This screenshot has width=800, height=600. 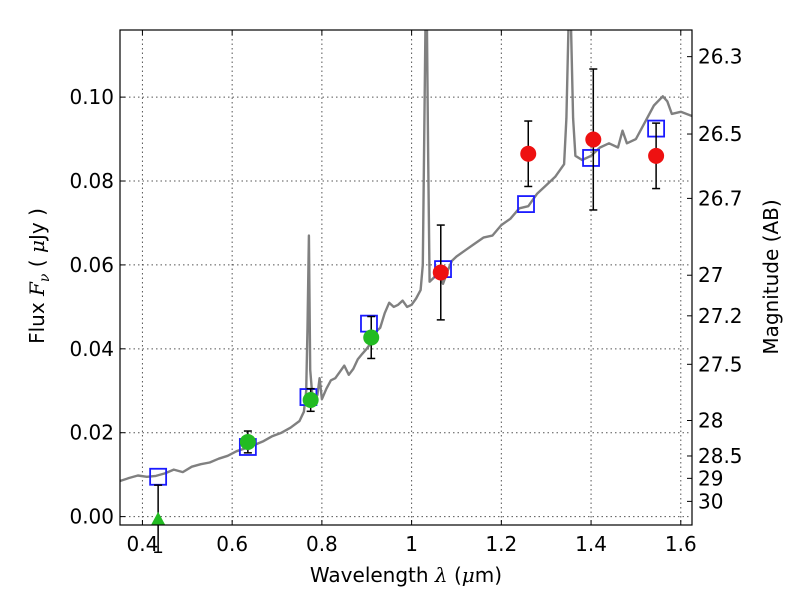 What do you see at coordinates (720, 364) in the screenshot?
I see `y2-tick-label: 27.5` at bounding box center [720, 364].